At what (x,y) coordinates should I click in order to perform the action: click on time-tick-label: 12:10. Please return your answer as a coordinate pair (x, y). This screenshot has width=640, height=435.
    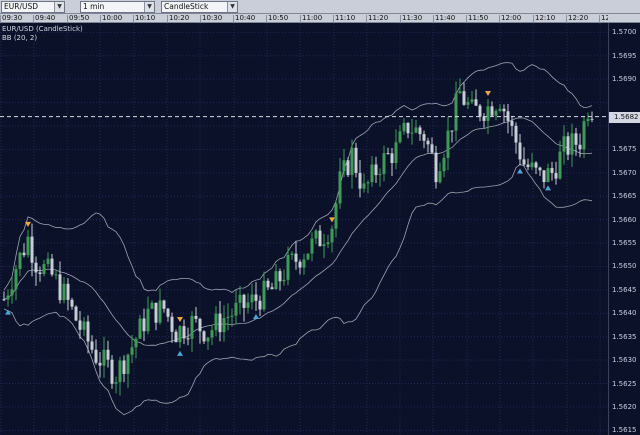
    Looking at the image, I should click on (545, 18).